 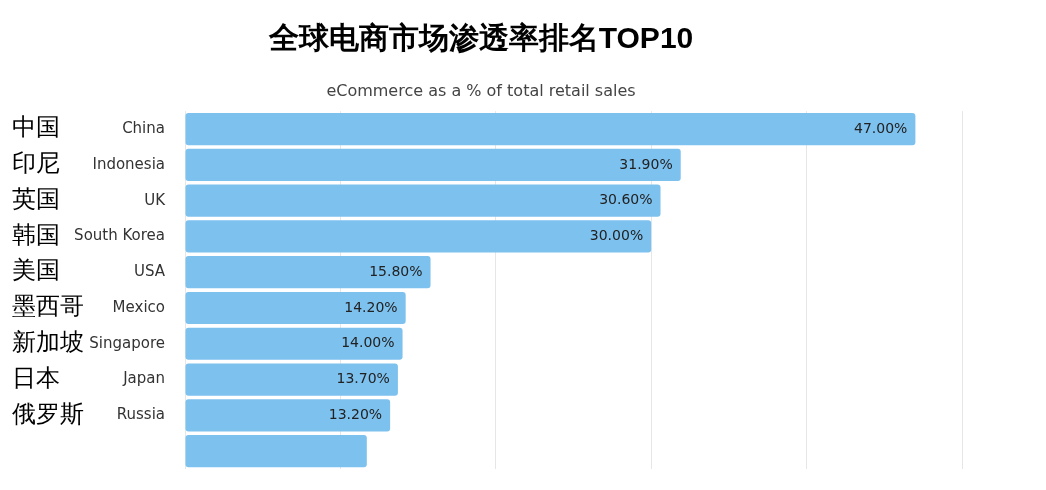 I want to click on y-tick-label: Singapore, so click(x=127, y=342).